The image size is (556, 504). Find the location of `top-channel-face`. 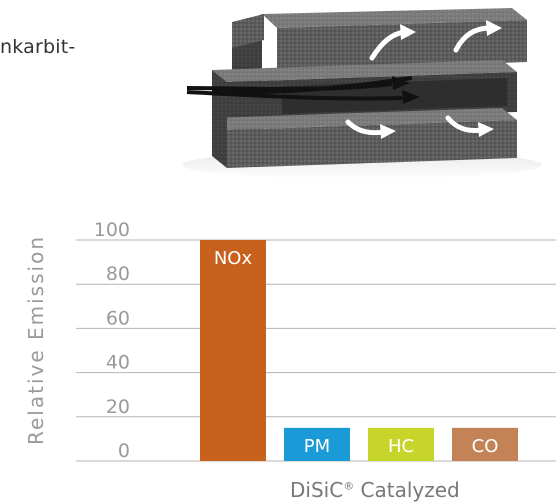

top-channel-face is located at coordinates (402, 45).